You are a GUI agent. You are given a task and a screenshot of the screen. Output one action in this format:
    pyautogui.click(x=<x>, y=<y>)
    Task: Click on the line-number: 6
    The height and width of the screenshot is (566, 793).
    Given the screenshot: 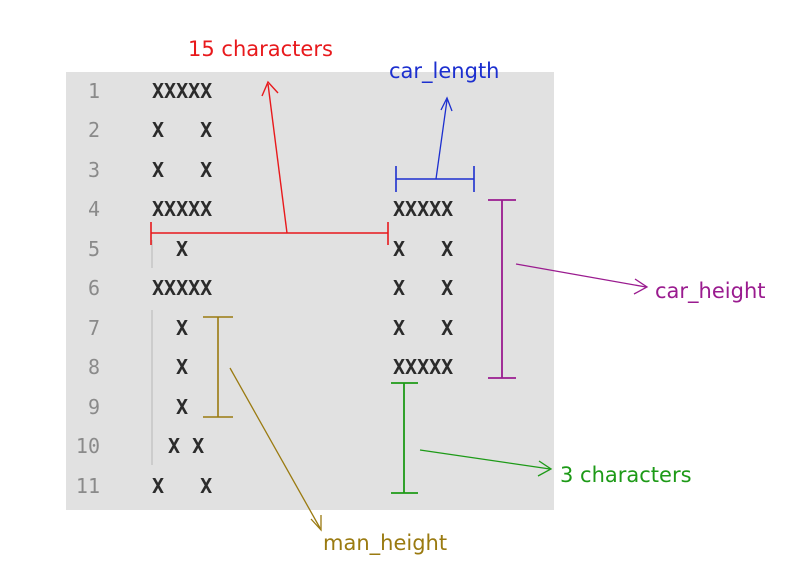 What is the action you would take?
    pyautogui.click(x=93, y=288)
    